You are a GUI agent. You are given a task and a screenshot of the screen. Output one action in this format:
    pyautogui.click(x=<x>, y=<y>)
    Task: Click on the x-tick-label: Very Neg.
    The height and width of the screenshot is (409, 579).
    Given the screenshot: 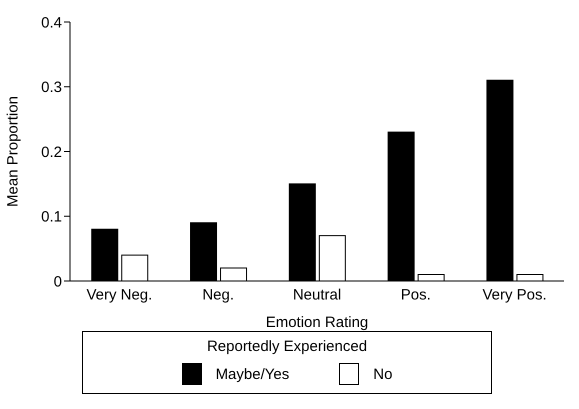 What is the action you would take?
    pyautogui.click(x=119, y=295)
    